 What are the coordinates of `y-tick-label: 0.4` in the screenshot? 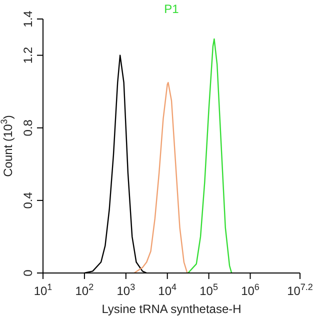 It's located at (28, 200).